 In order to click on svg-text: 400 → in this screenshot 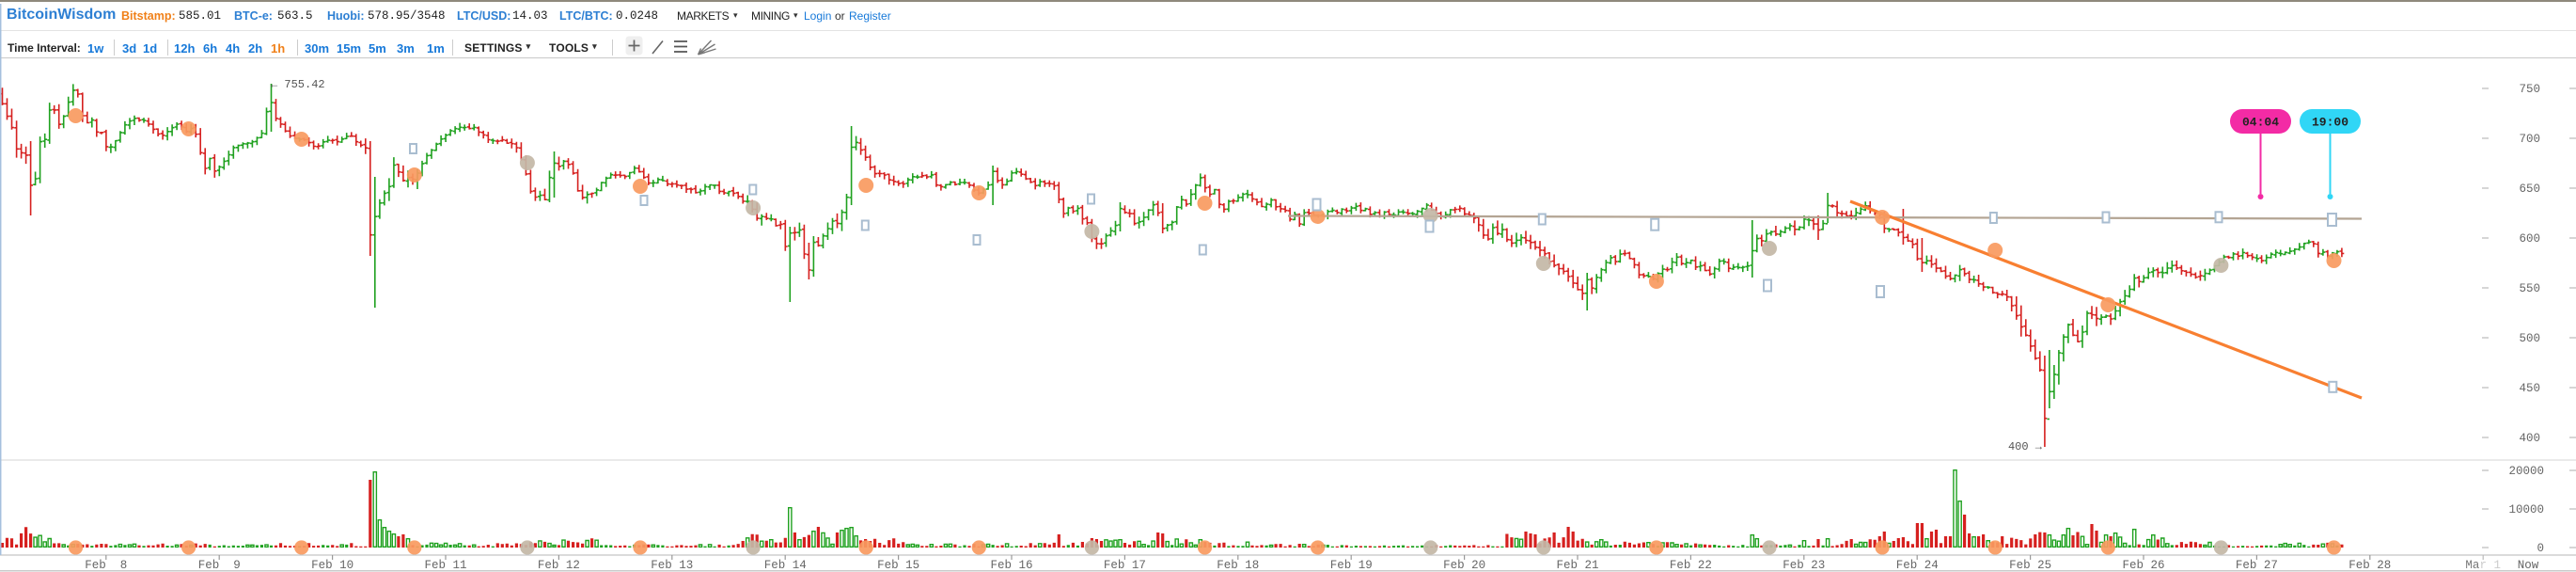, I will do `click(2026, 446)`.